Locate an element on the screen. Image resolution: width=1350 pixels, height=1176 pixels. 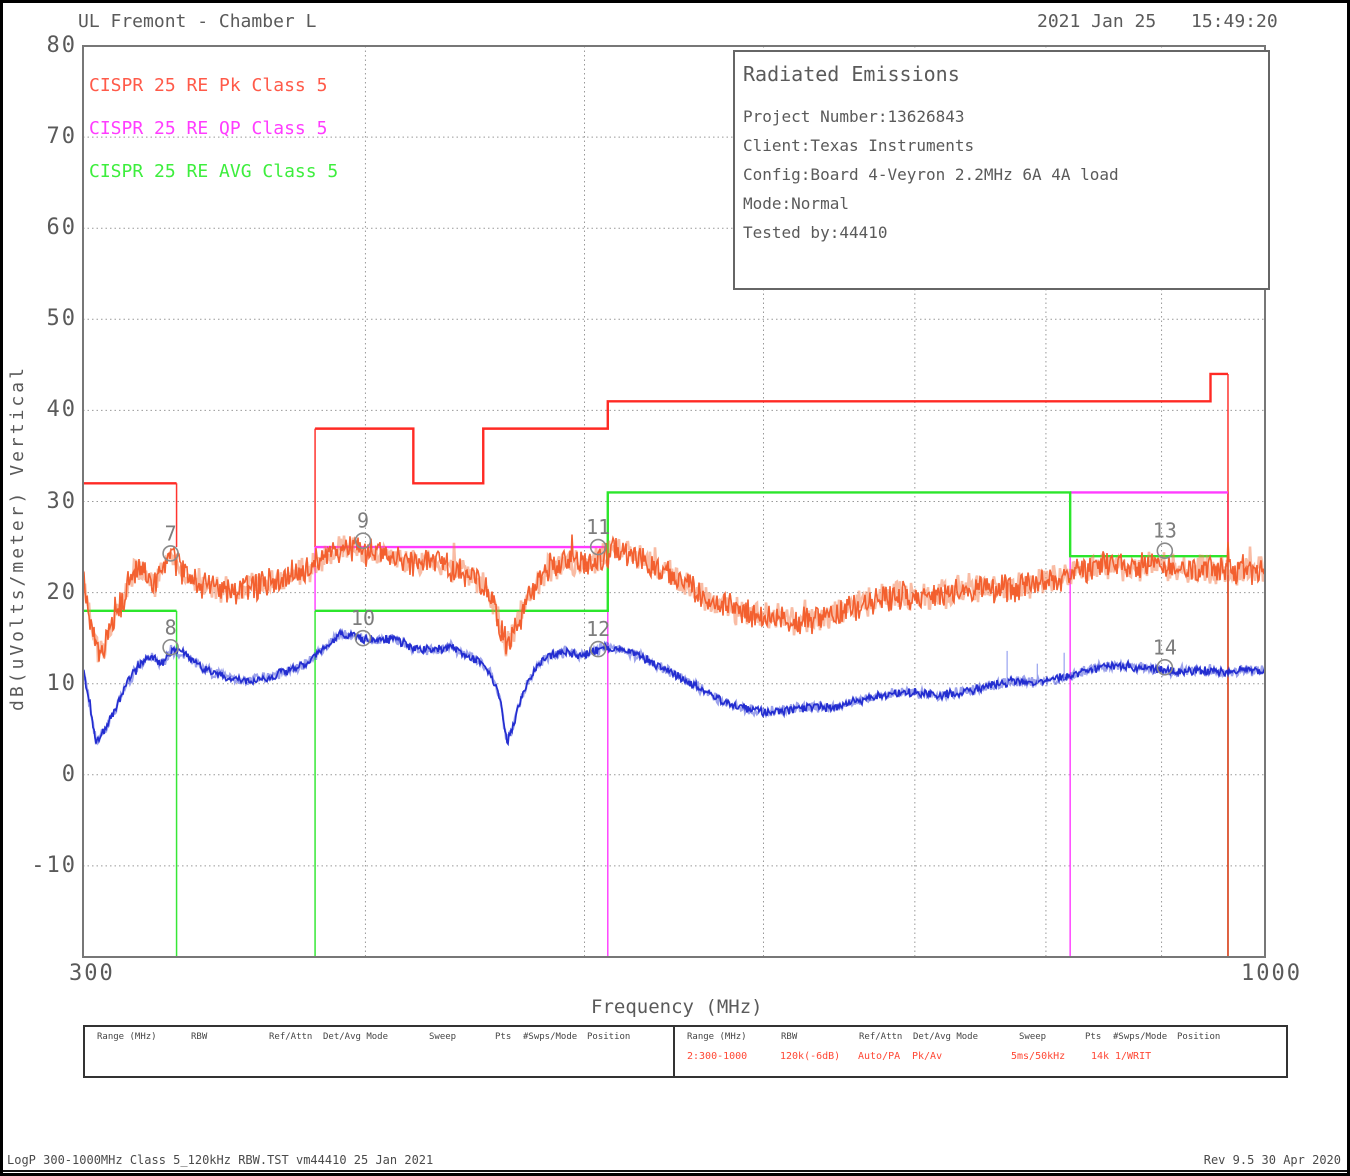
y-tick-label: 50 is located at coordinates (61, 319).